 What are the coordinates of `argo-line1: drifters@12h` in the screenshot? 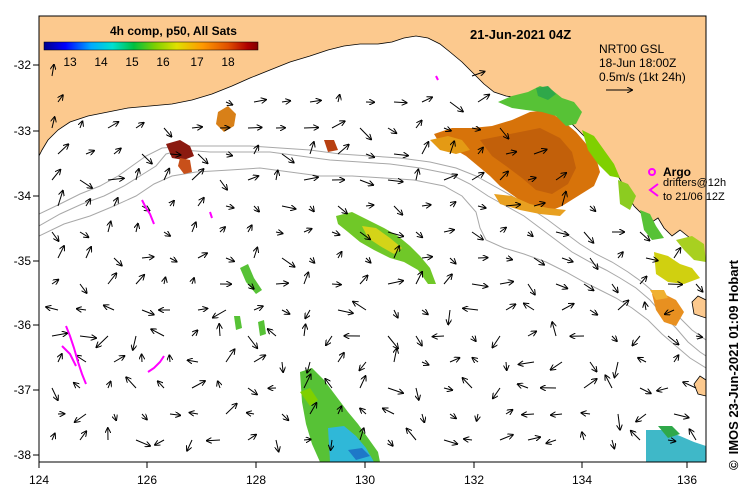 It's located at (694, 183).